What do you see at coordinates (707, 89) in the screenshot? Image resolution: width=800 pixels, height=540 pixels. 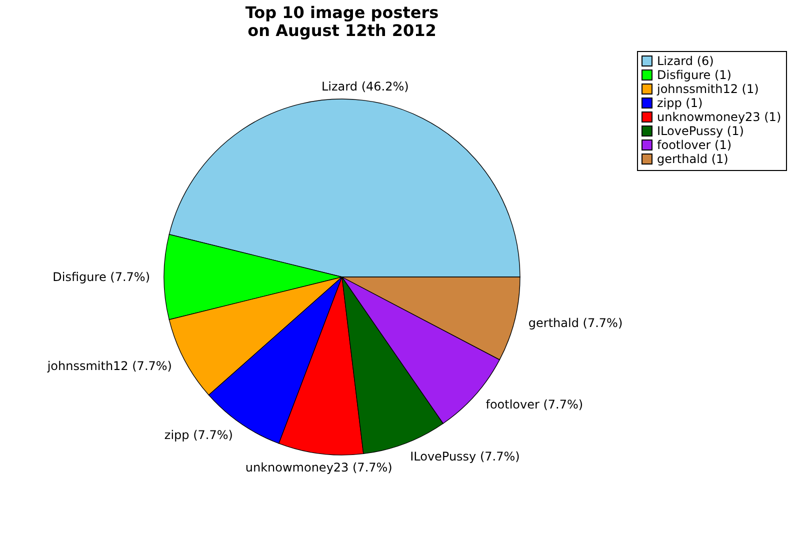 I see `legend-label: johnssmith12 (1)` at bounding box center [707, 89].